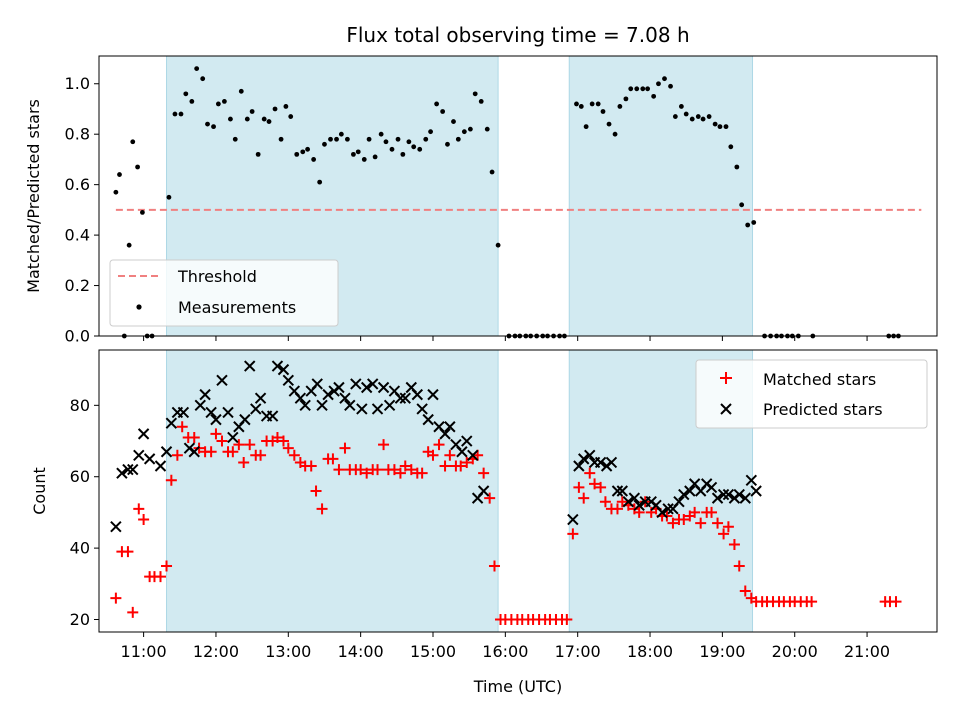 This screenshot has height=724, width=960. Describe the element at coordinates (505, 651) in the screenshot. I see `x-tick-label: 16:00` at that location.